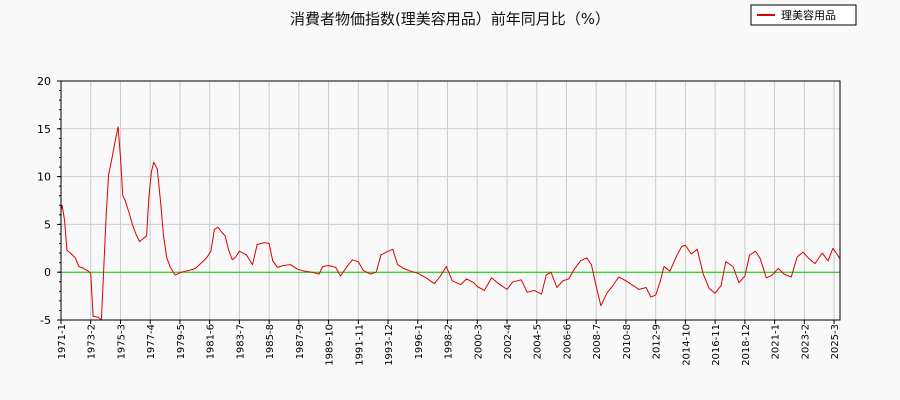  What do you see at coordinates (47, 224) in the screenshot?
I see `y-tick-label: 5` at bounding box center [47, 224].